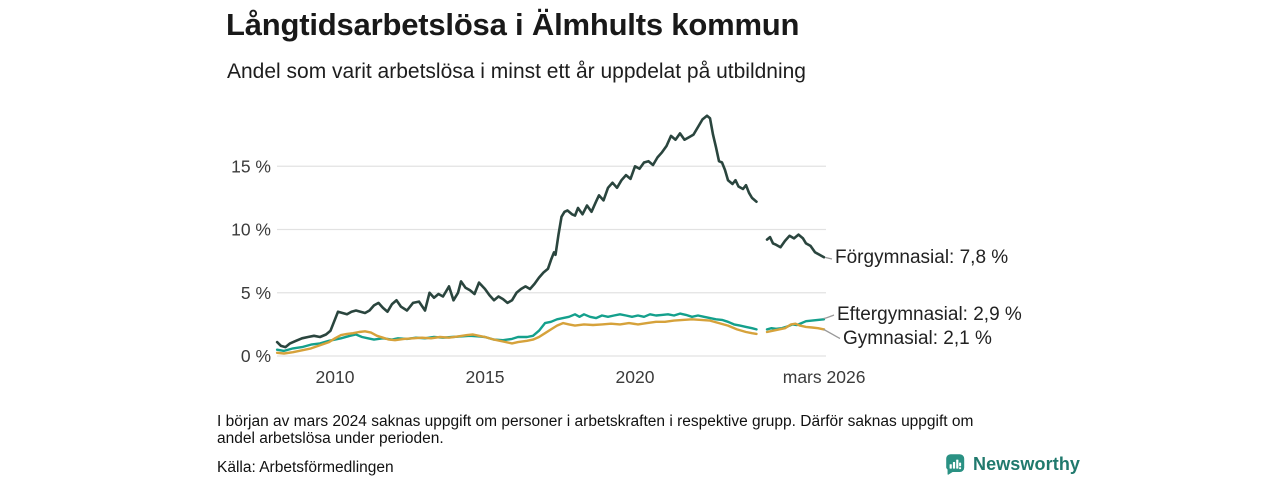 The width and height of the screenshot is (1280, 480). Describe the element at coordinates (485, 377) in the screenshot. I see `x-axis-tick-label: 2015` at that location.